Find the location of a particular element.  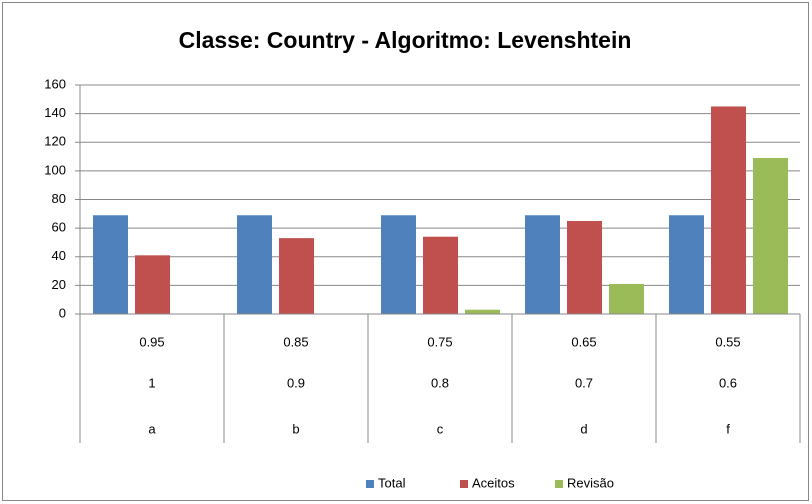

x-tick-label: 0.9 is located at coordinates (296, 382).